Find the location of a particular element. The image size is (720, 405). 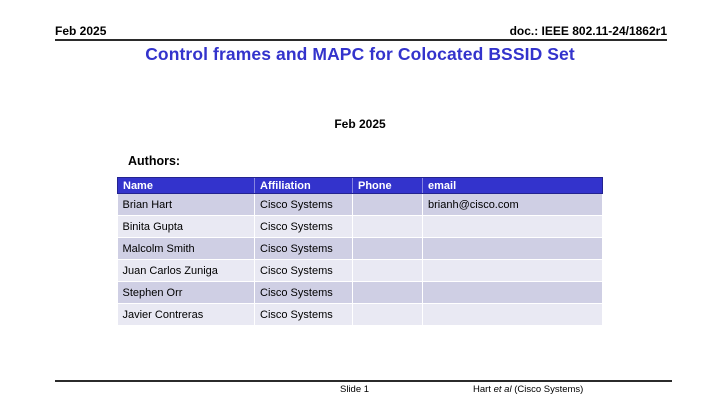

table-cell: Javier Contreras is located at coordinates (186, 314).